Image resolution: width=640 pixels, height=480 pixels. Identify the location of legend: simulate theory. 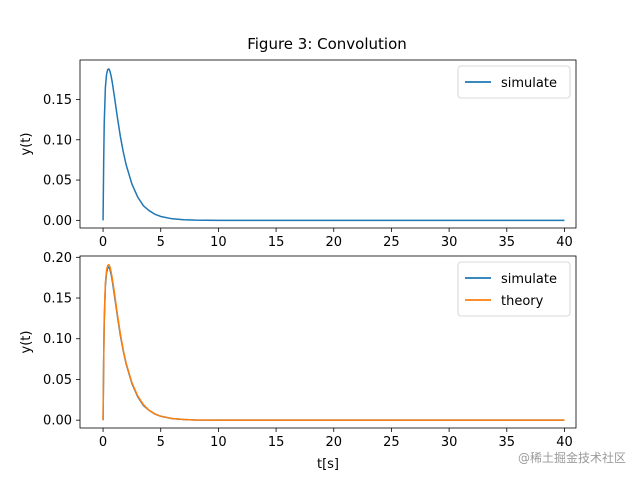
(514, 289).